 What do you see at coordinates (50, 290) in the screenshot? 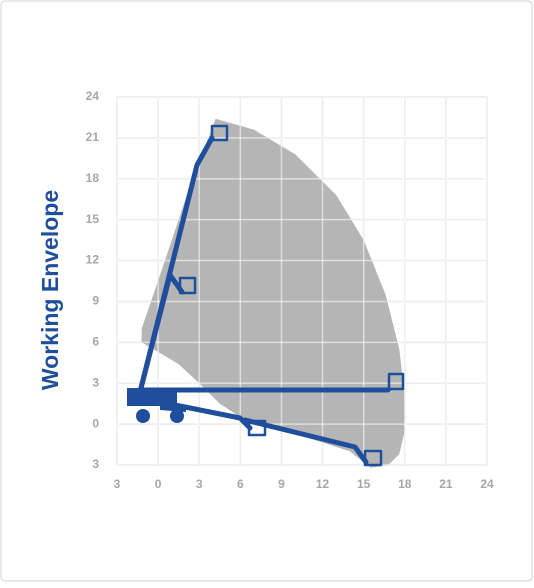
I see `chart-title: Working Envelope` at bounding box center [50, 290].